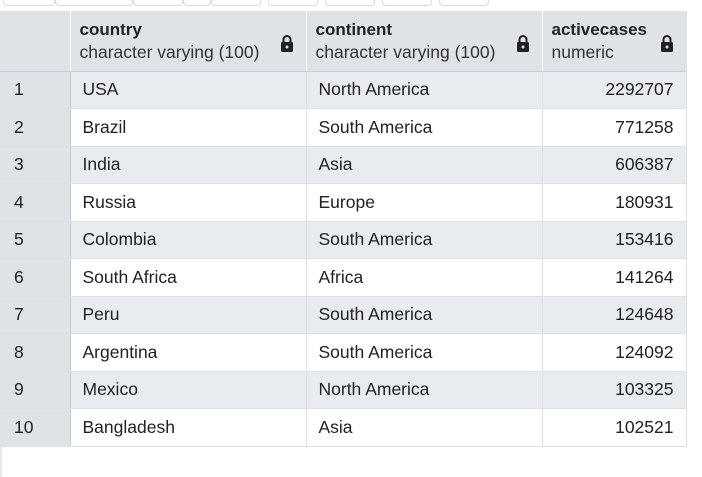  Describe the element at coordinates (614, 127) in the screenshot. I see `cell-activecases: 771258` at that location.